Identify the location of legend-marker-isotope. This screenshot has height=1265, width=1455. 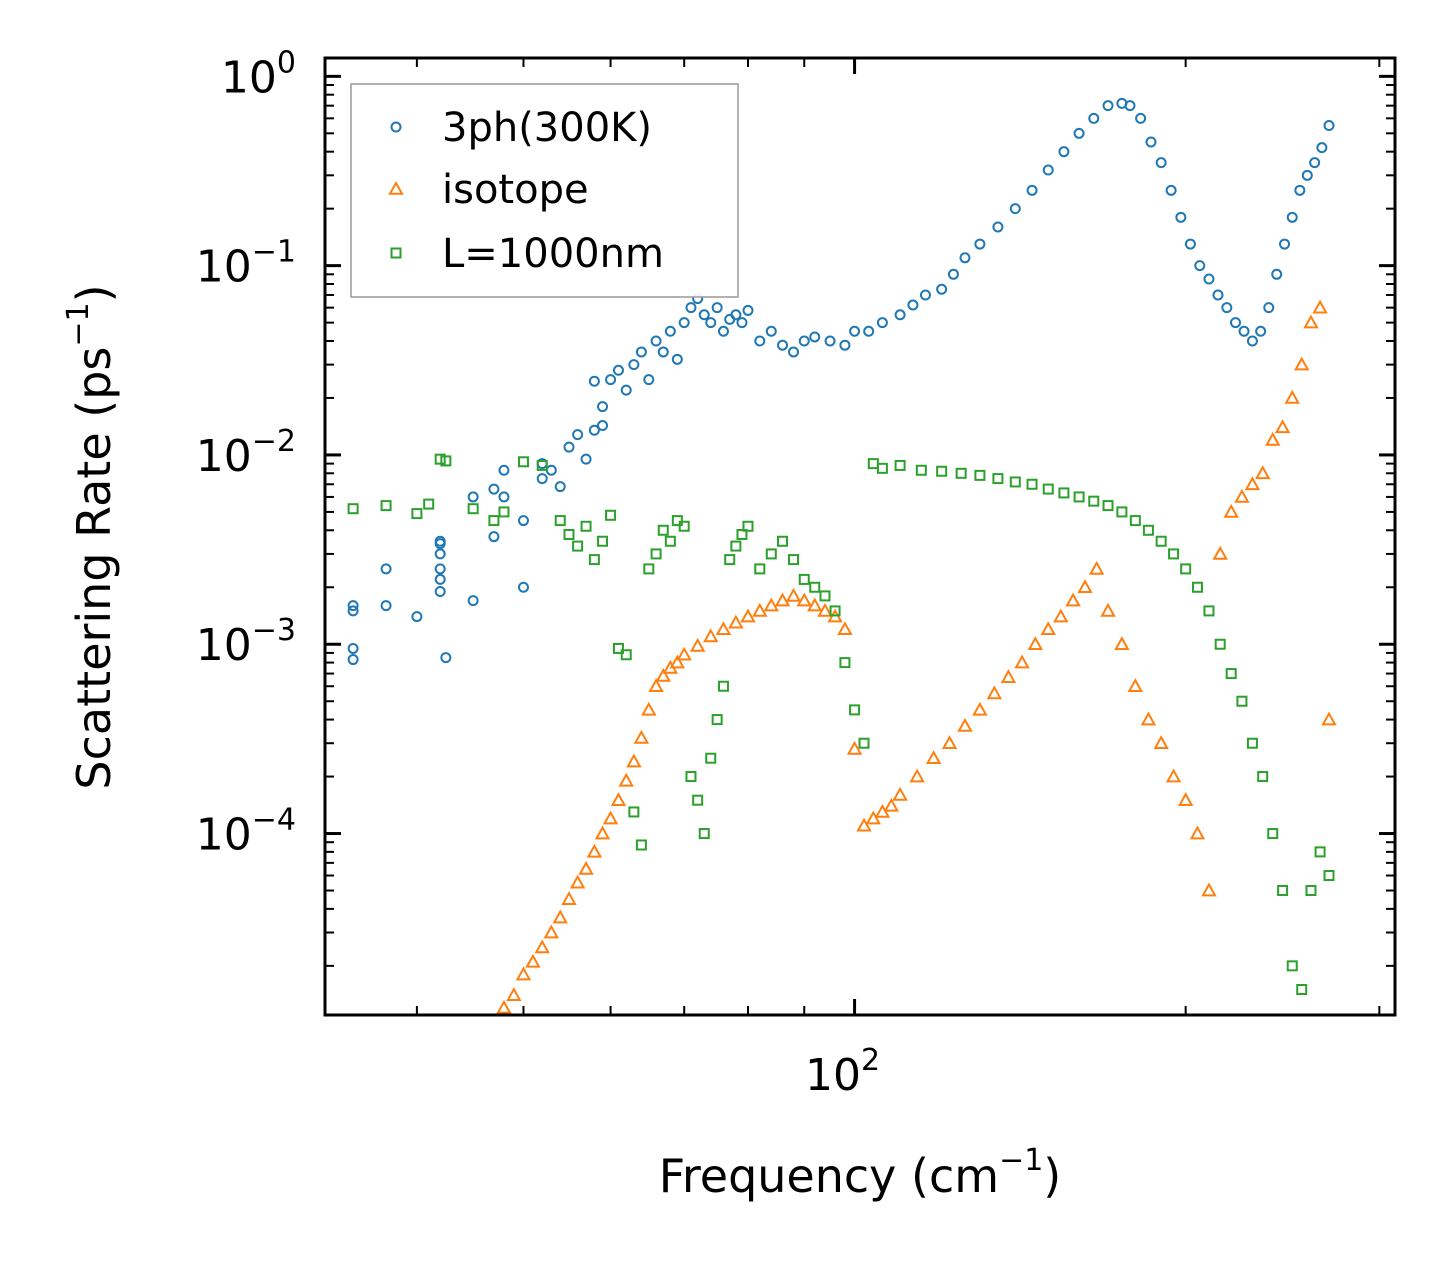
(396, 187).